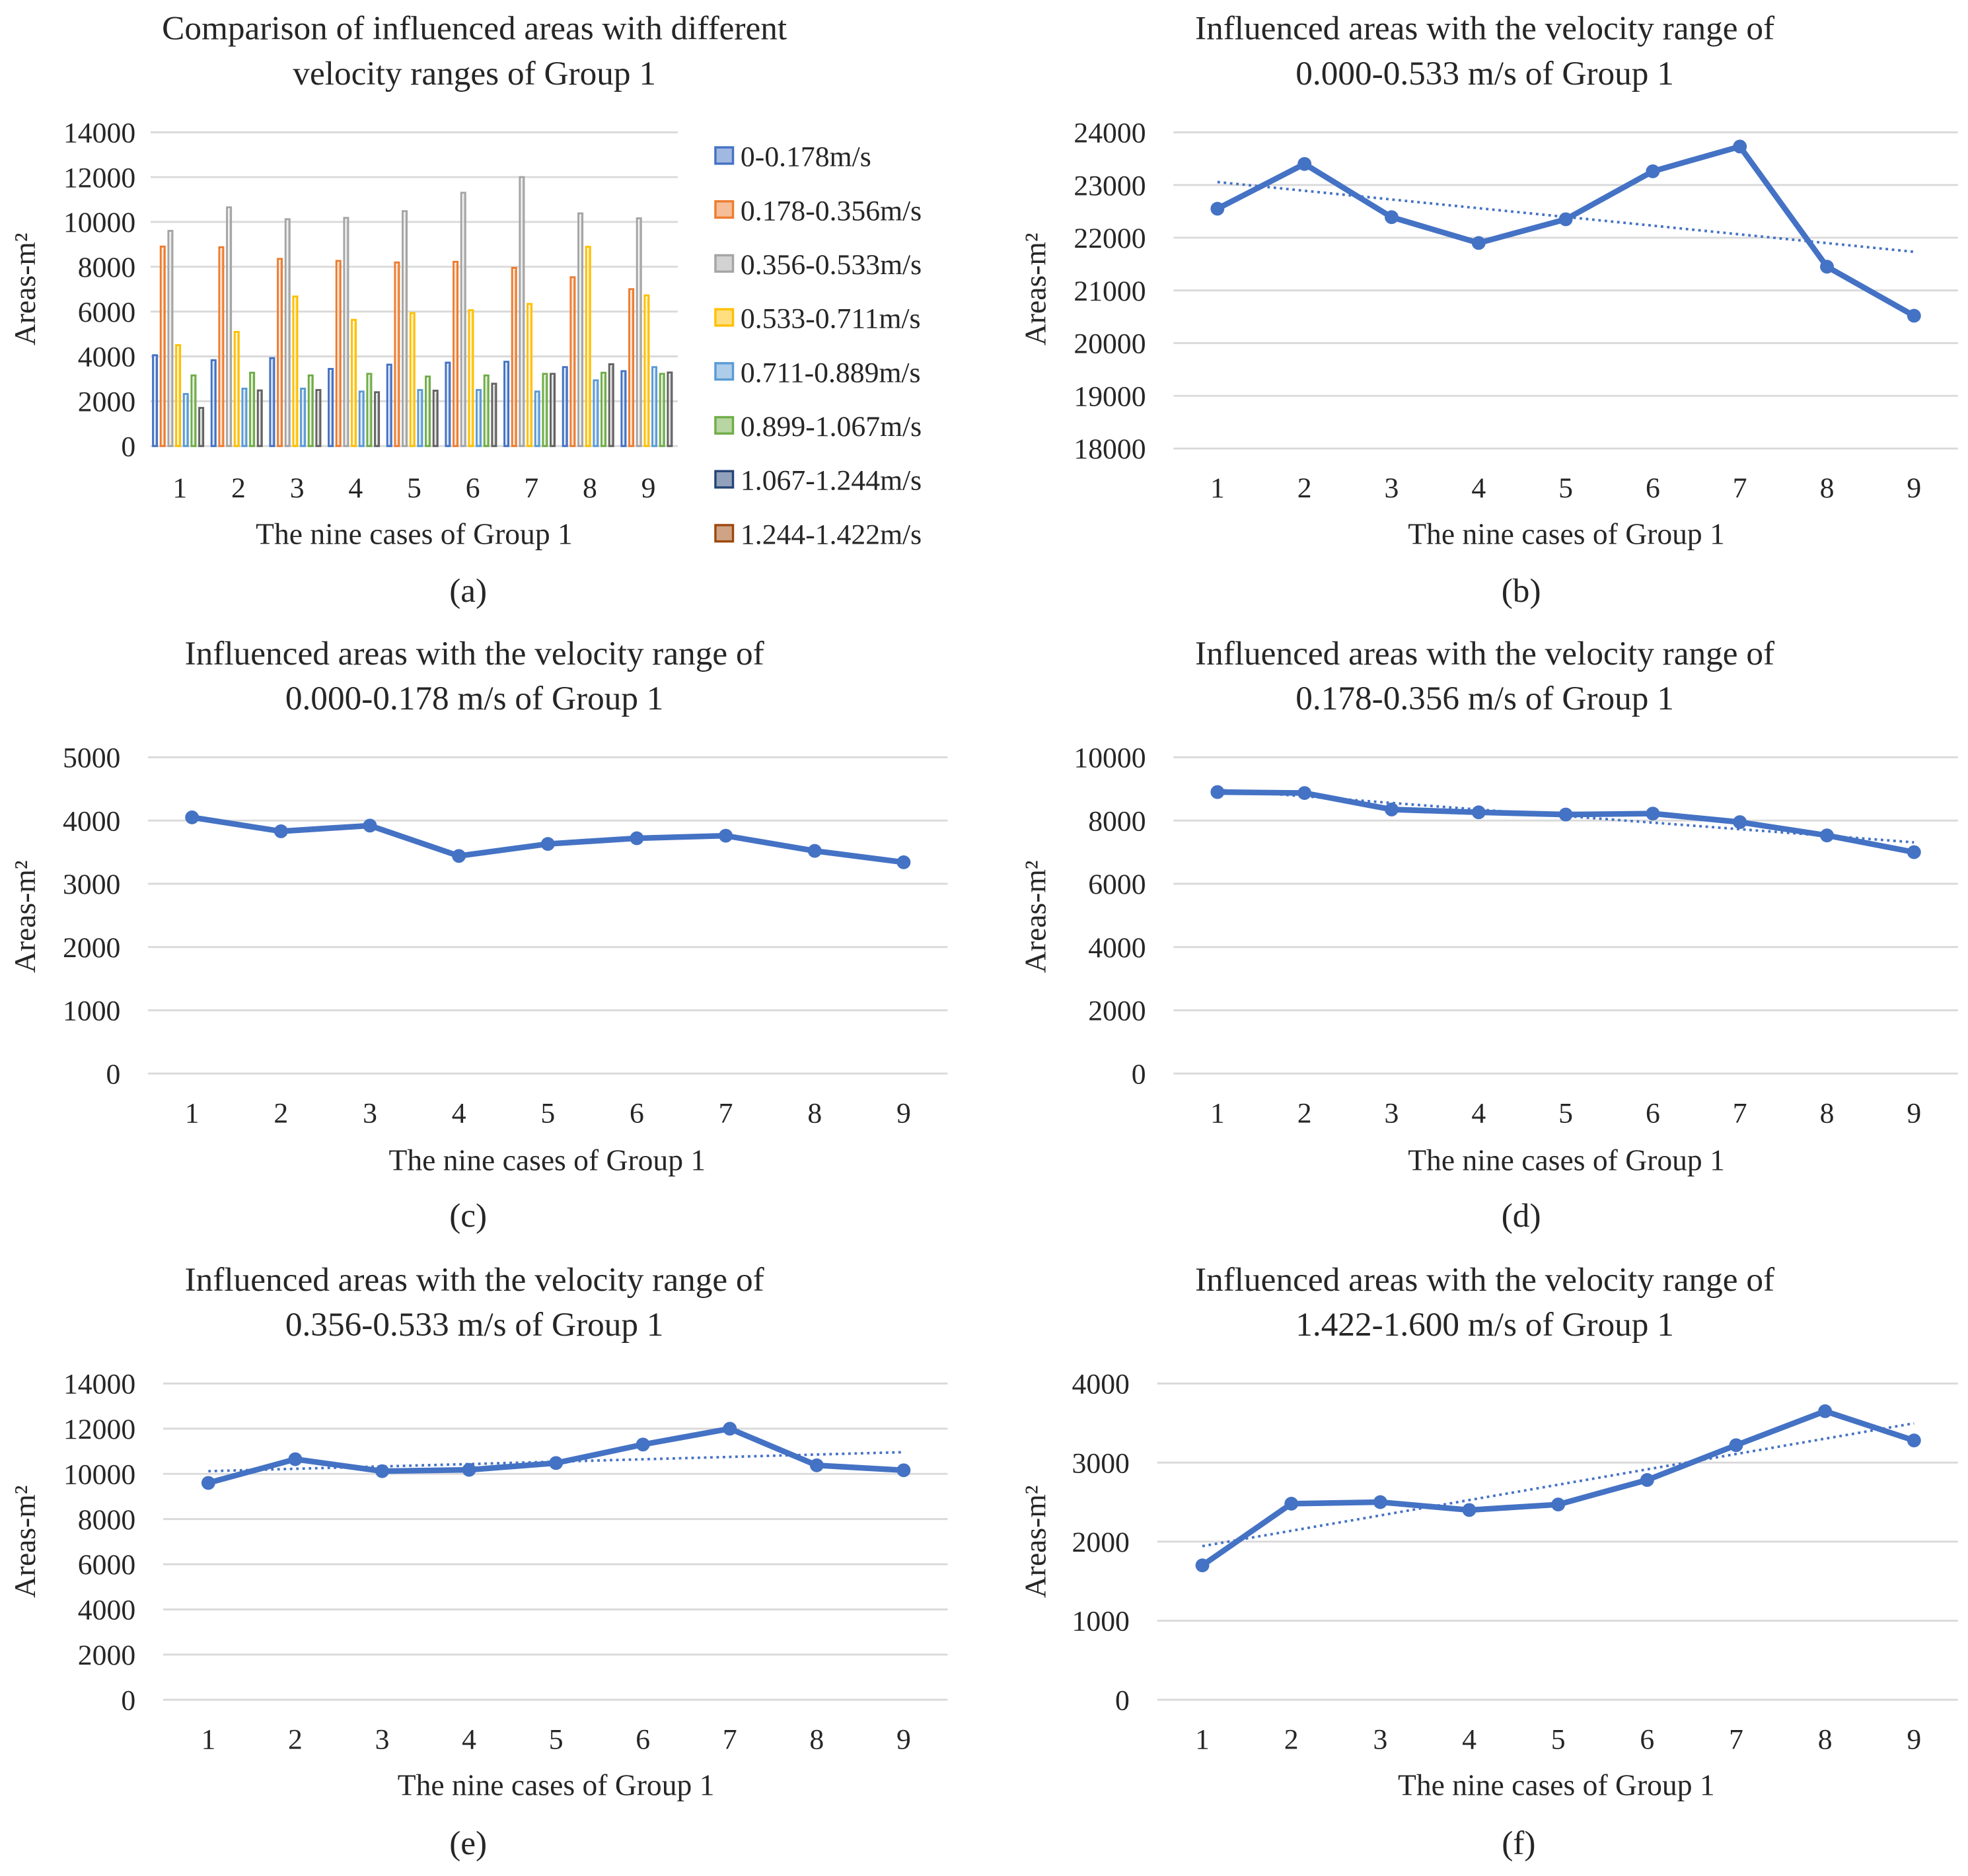  I want to click on y-tick-label: 21000, so click(1110, 291).